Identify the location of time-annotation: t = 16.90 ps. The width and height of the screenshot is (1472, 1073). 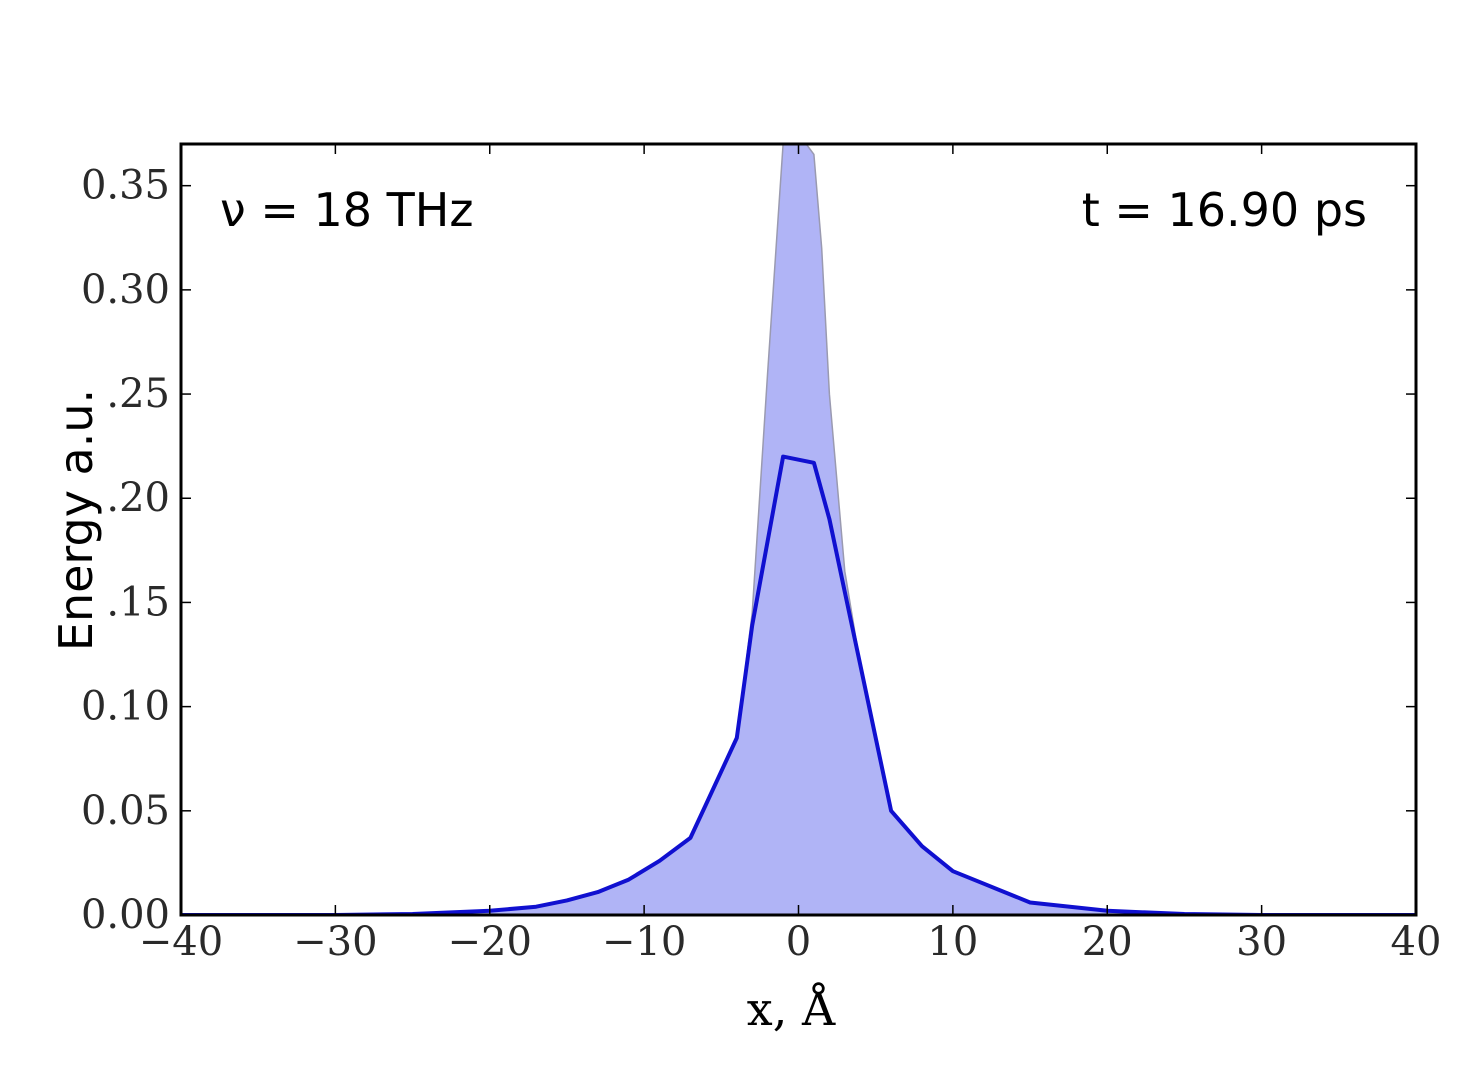
(1224, 210).